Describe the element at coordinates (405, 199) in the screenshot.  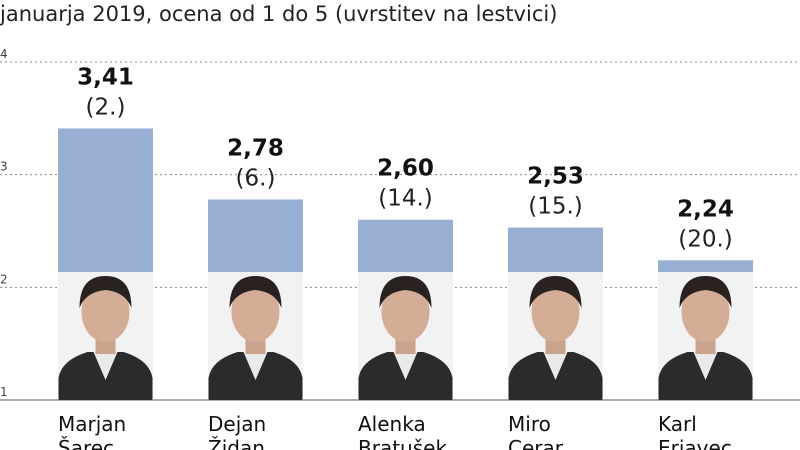
I see `rank-label: (14.)` at that location.